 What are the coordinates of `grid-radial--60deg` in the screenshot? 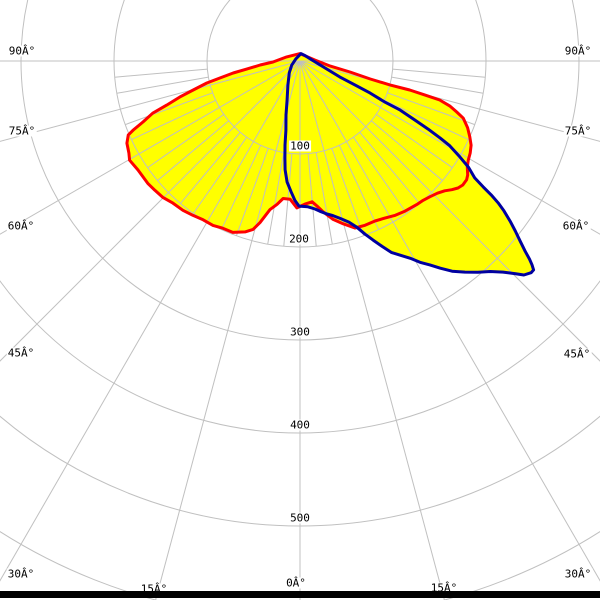 It's located at (150, 147).